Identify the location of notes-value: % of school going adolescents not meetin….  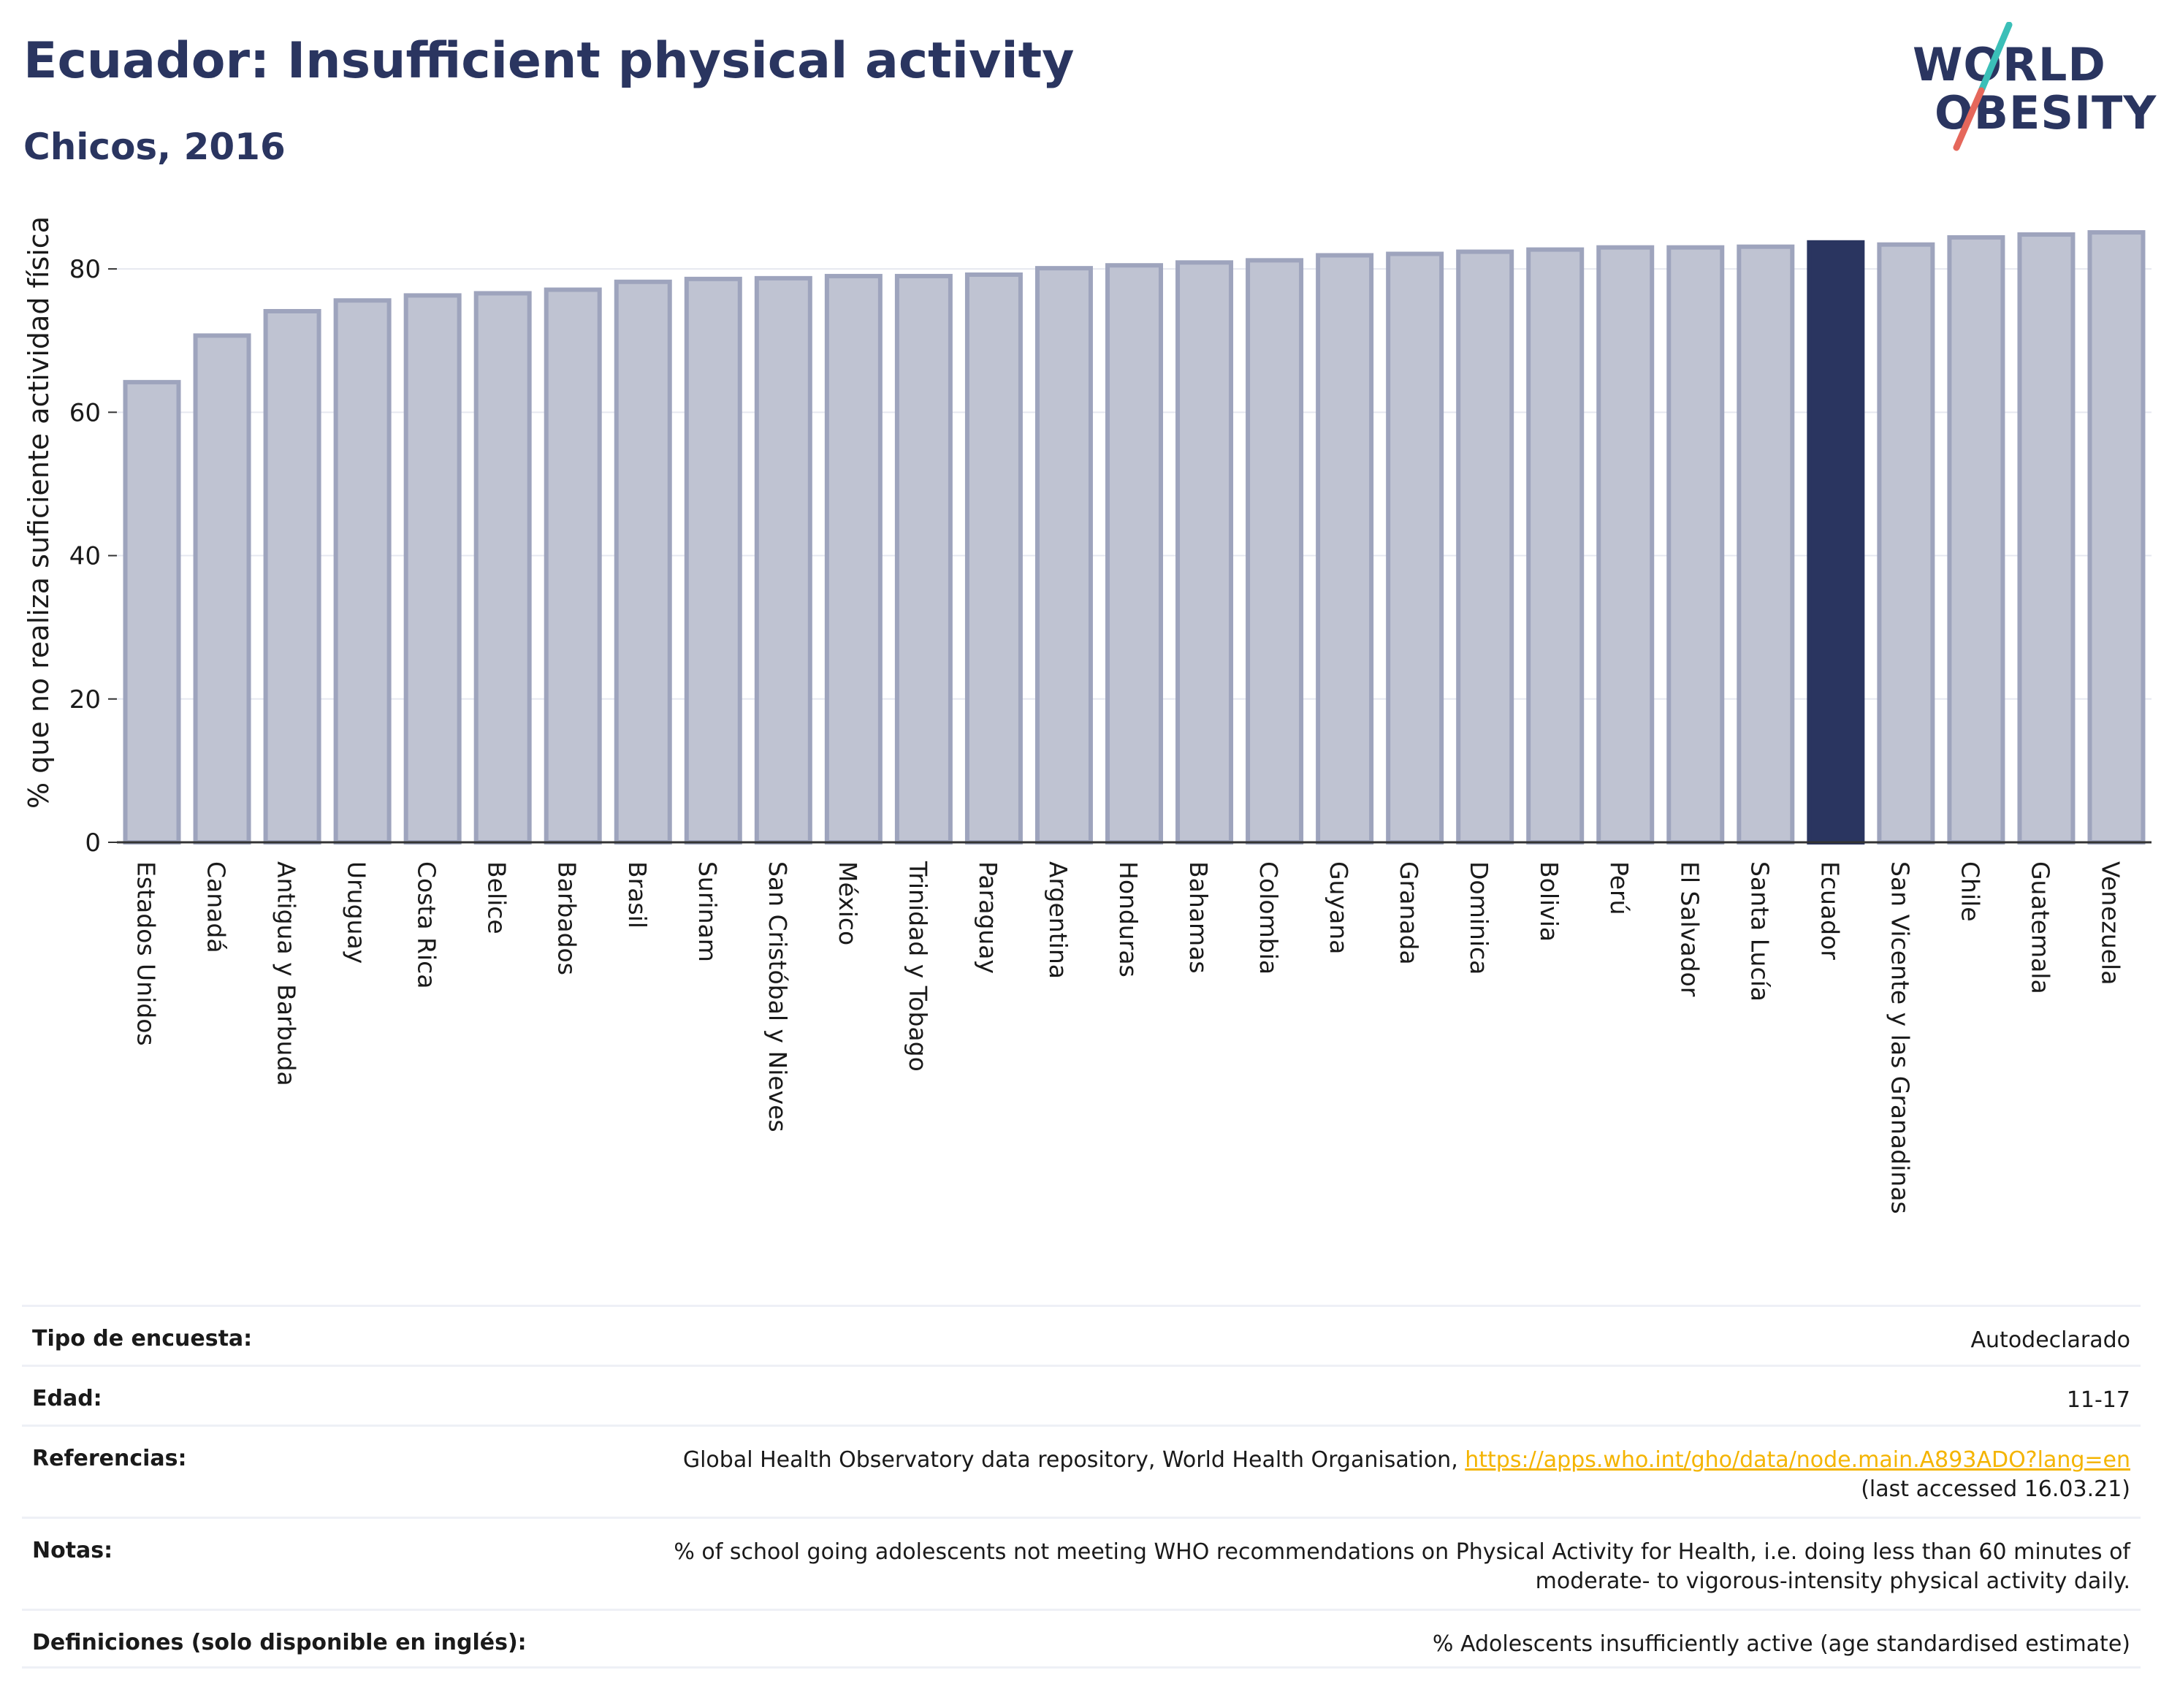
(1402, 1565).